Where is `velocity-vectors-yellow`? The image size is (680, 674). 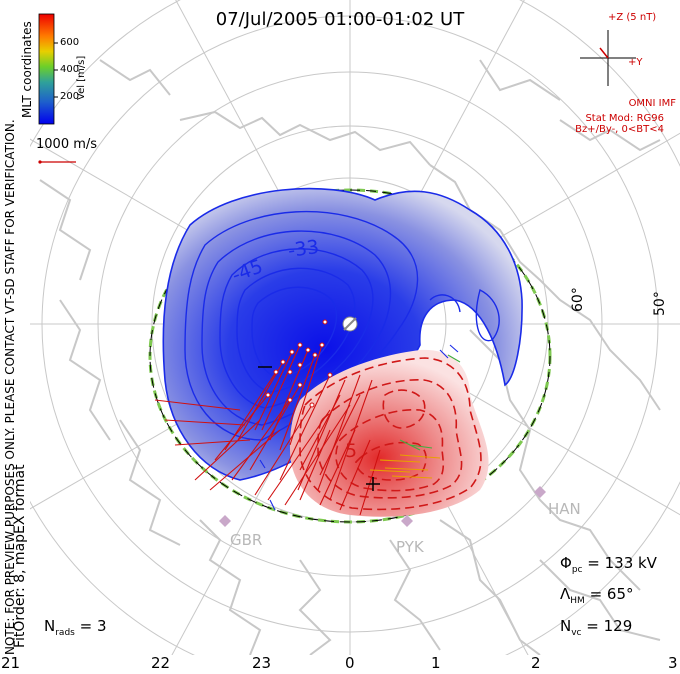
velocity-vectors-yellow is located at coordinates (405, 466).